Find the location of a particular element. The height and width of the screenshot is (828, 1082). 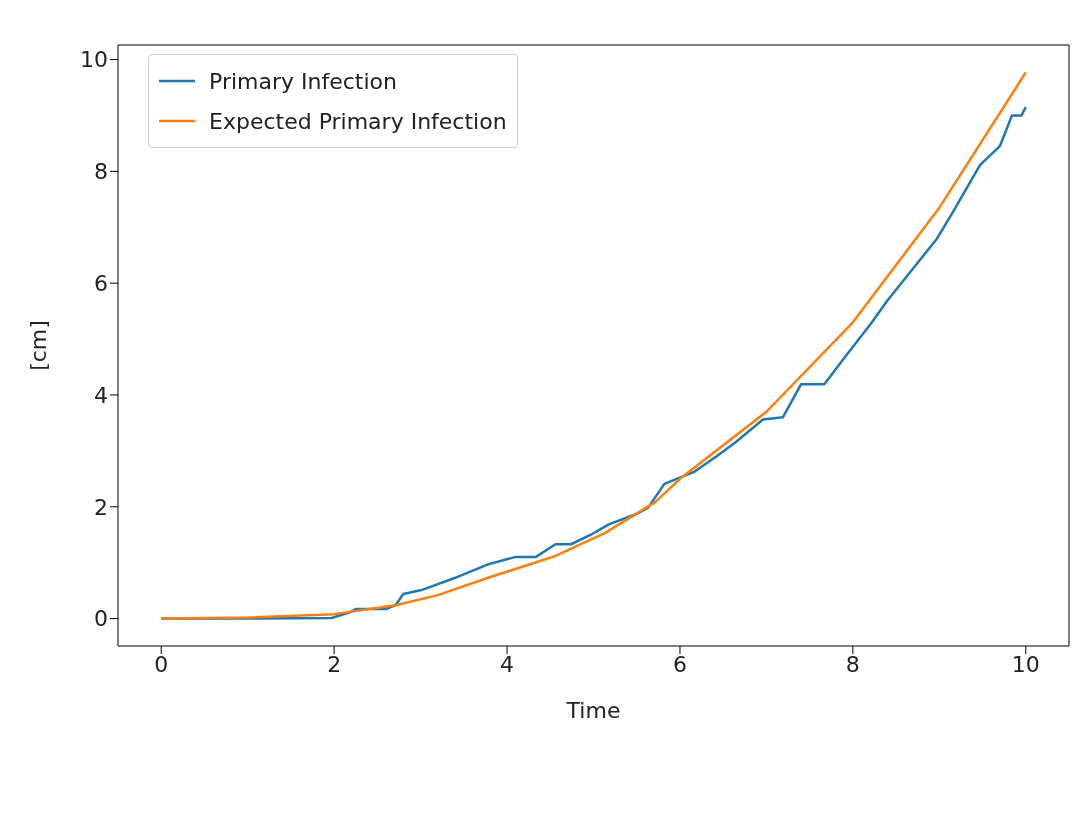

x-tick-label: 4 is located at coordinates (507, 664).